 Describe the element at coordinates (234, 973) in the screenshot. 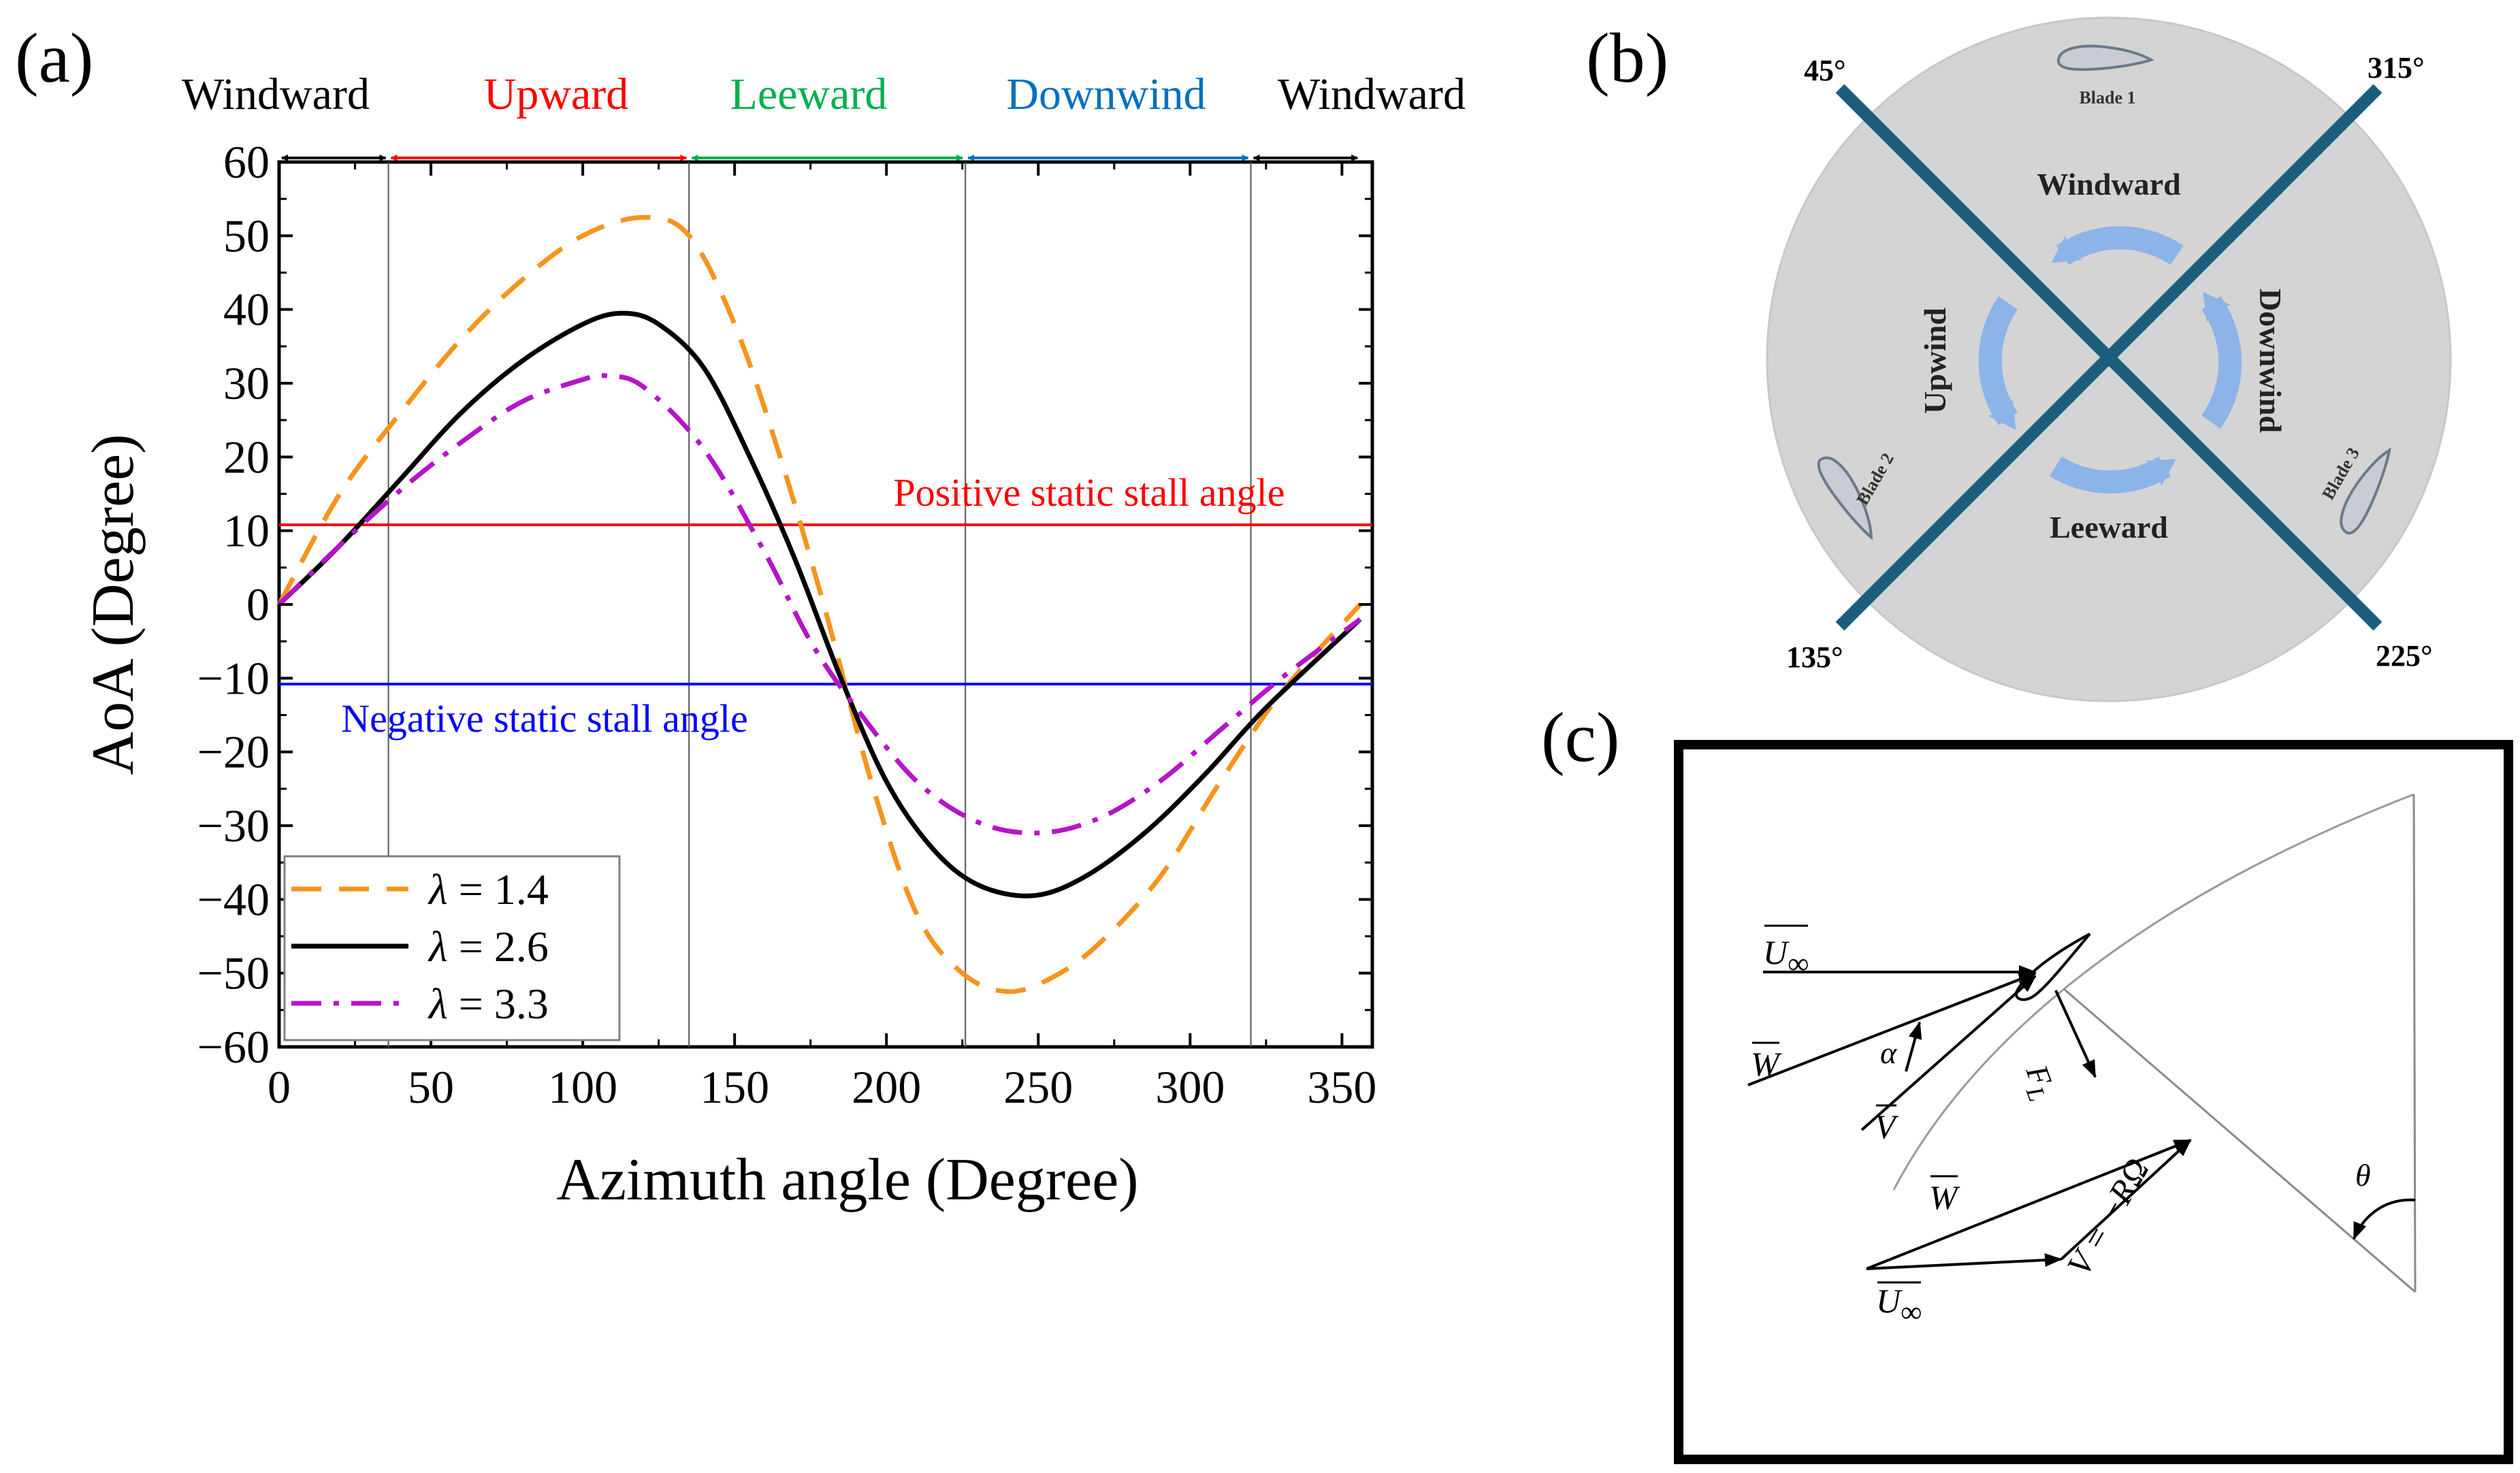

I see `y-tick-label-neg50: −50` at that location.